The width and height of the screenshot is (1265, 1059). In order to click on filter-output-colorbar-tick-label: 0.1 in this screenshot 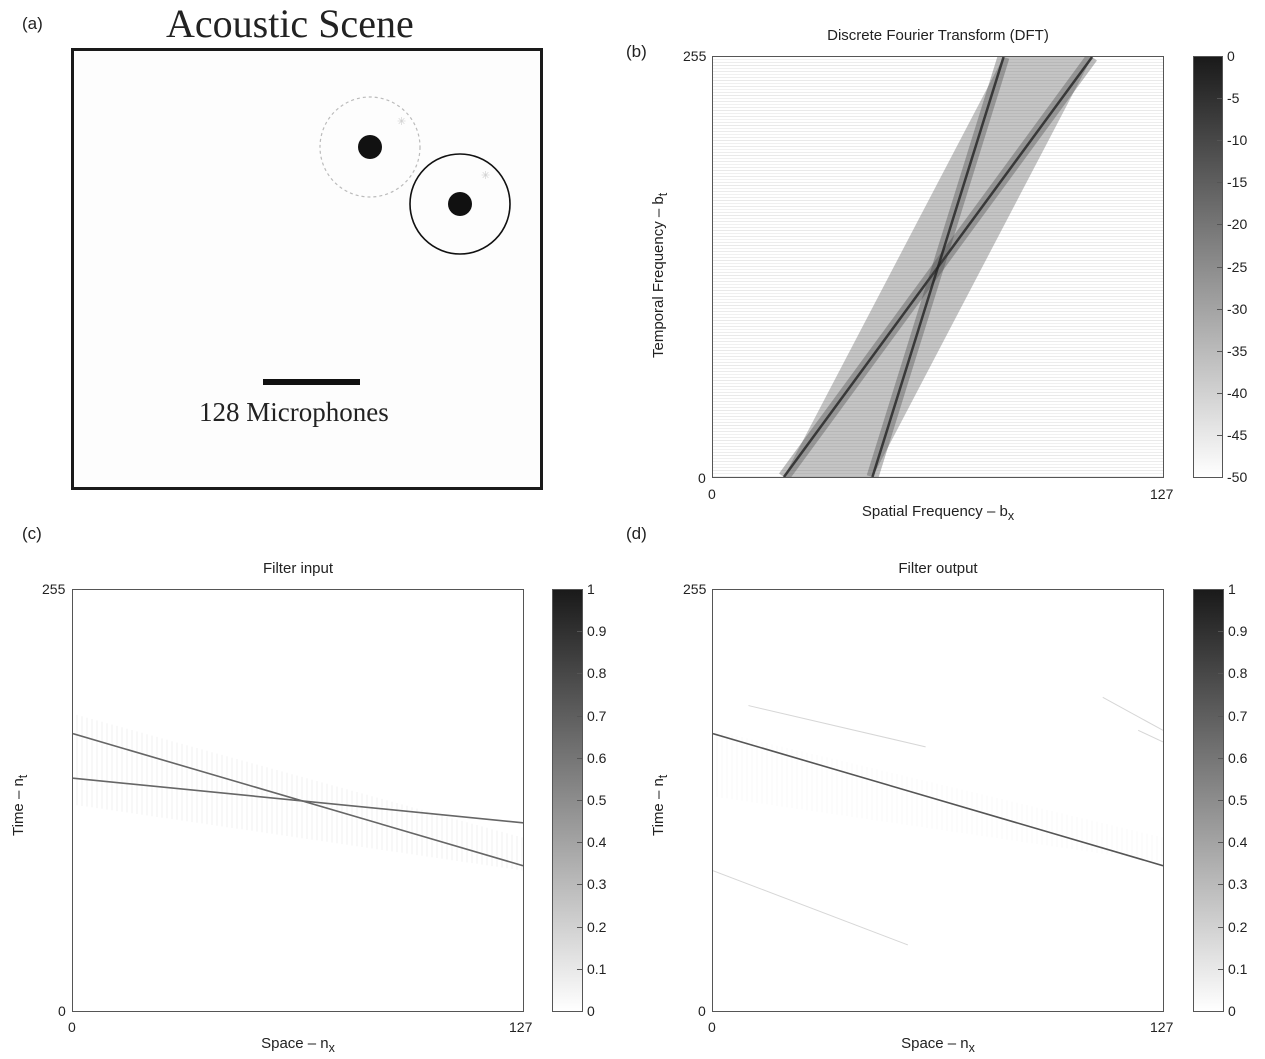, I will do `click(1238, 968)`.